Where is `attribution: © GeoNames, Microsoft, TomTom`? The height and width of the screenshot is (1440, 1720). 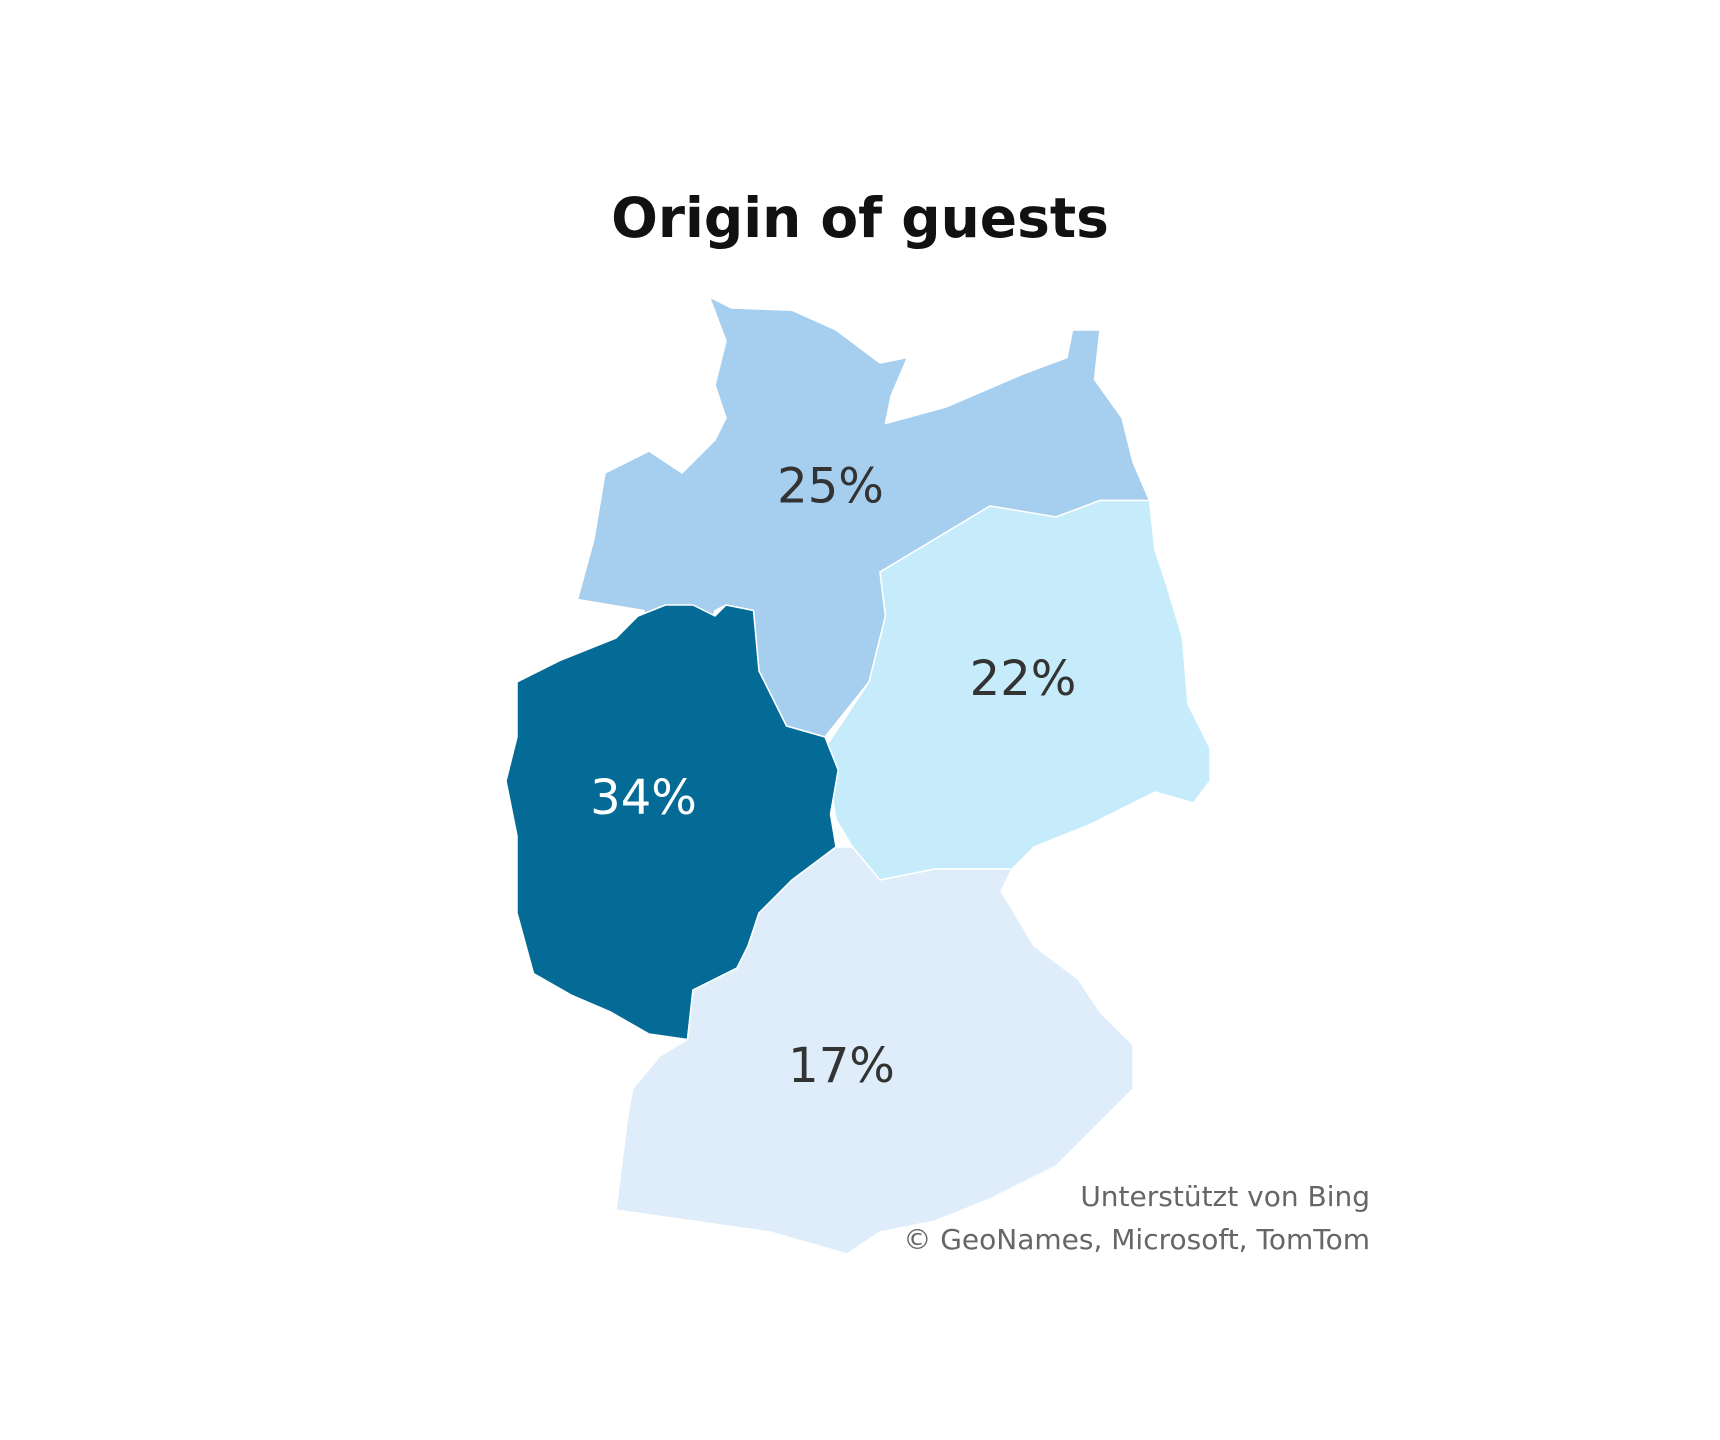
attribution: © GeoNames, Microsoft, TomTom is located at coordinates (1136, 1239).